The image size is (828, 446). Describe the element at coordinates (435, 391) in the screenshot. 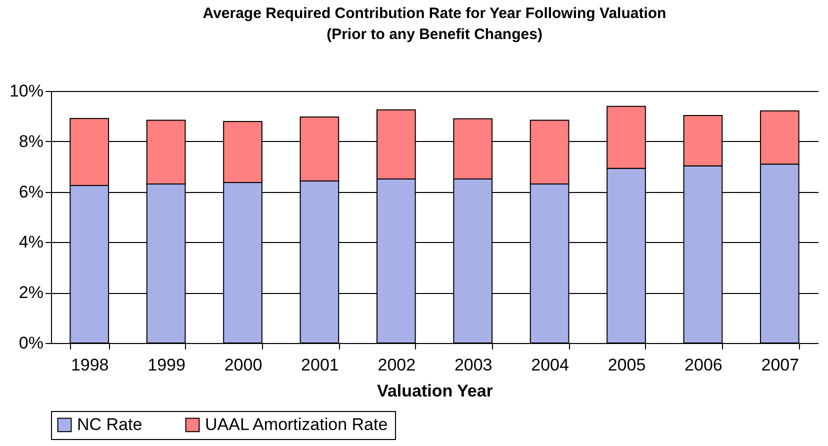

I see `x-axis-title: Valuation Year` at that location.